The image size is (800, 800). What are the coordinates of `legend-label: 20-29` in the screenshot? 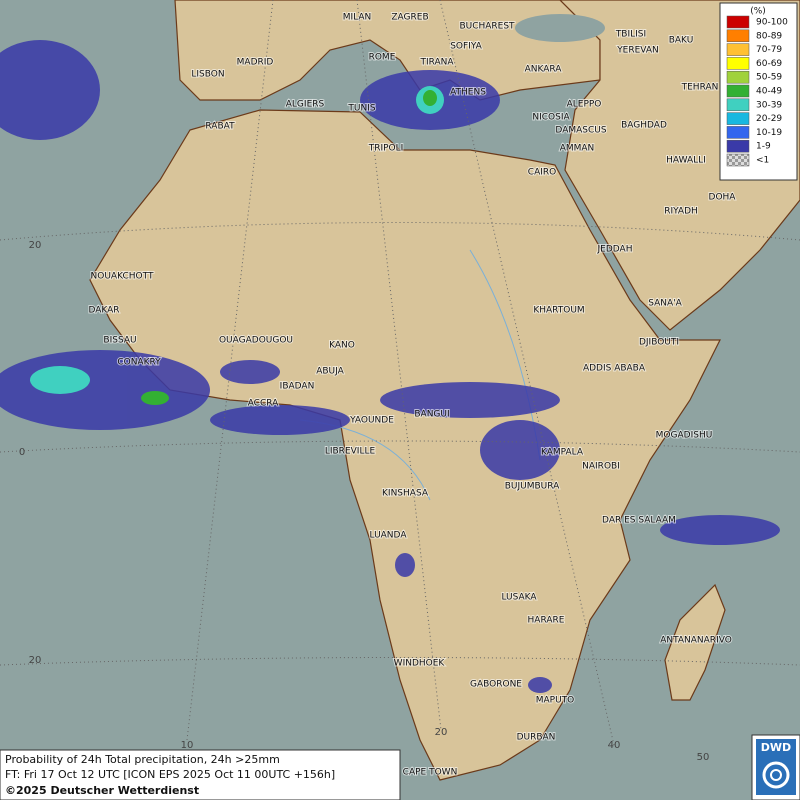 It's located at (769, 119).